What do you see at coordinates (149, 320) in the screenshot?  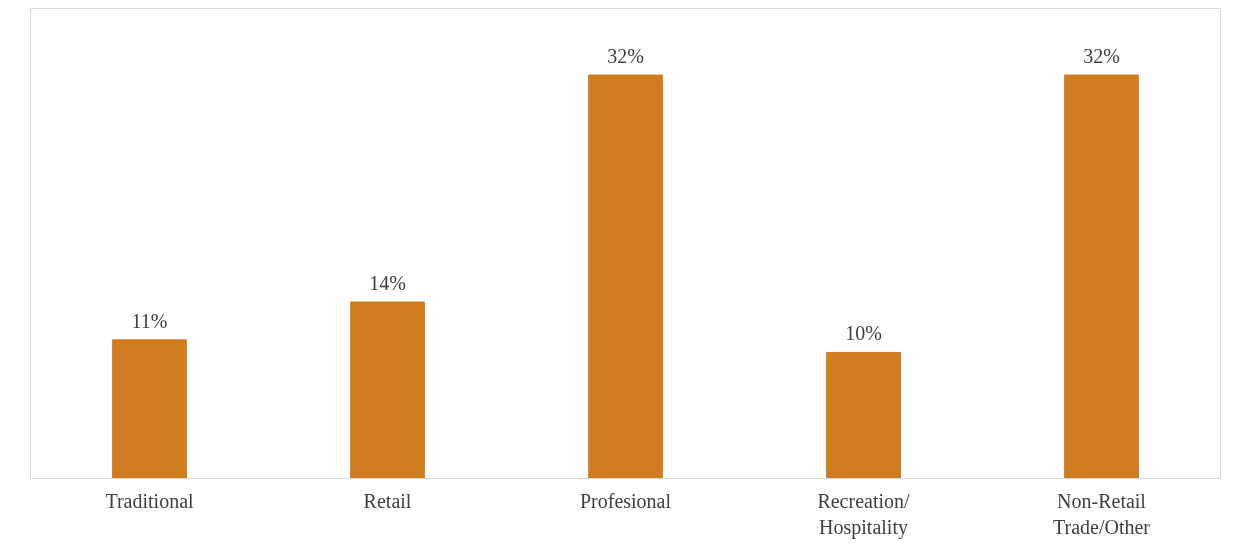 I see `data-label: 11%` at bounding box center [149, 320].